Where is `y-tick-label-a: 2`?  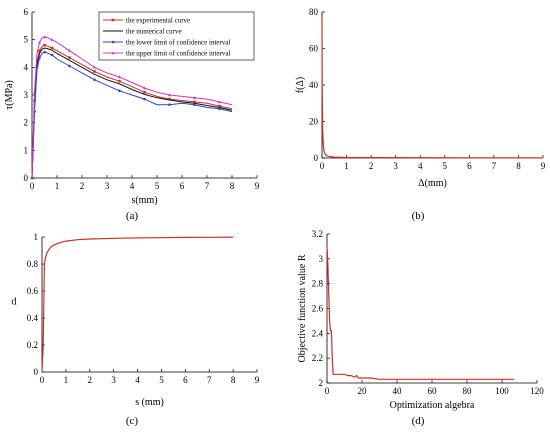 y-tick-label-a: 2 is located at coordinates (26, 123).